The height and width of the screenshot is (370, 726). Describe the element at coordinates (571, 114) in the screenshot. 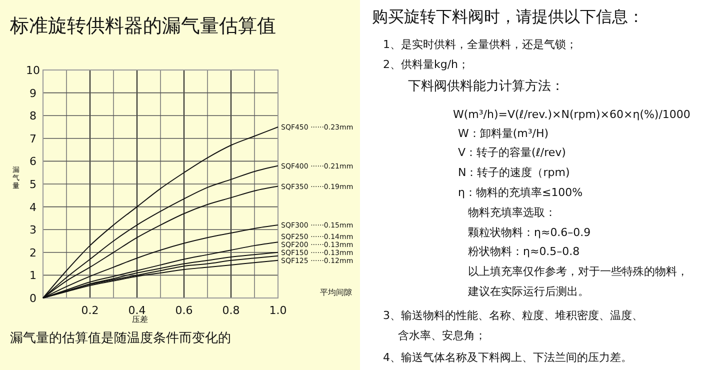

I see `text: W(m³/h)=V(ℓ/rev.)×N(rpm)×60×η(%)/1000` at that location.